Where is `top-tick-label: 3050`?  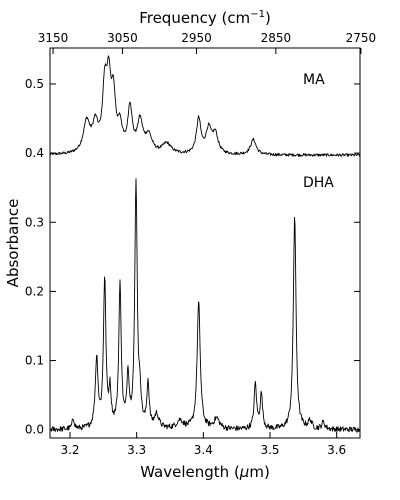
top-tick-label: 3050 is located at coordinates (122, 38).